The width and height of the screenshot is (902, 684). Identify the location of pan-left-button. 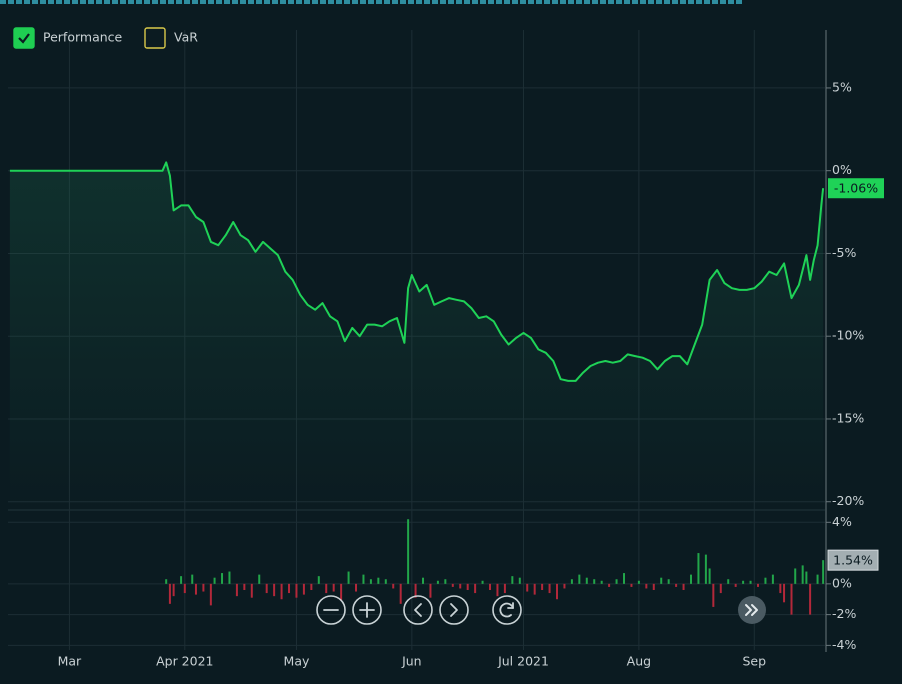
(418, 610).